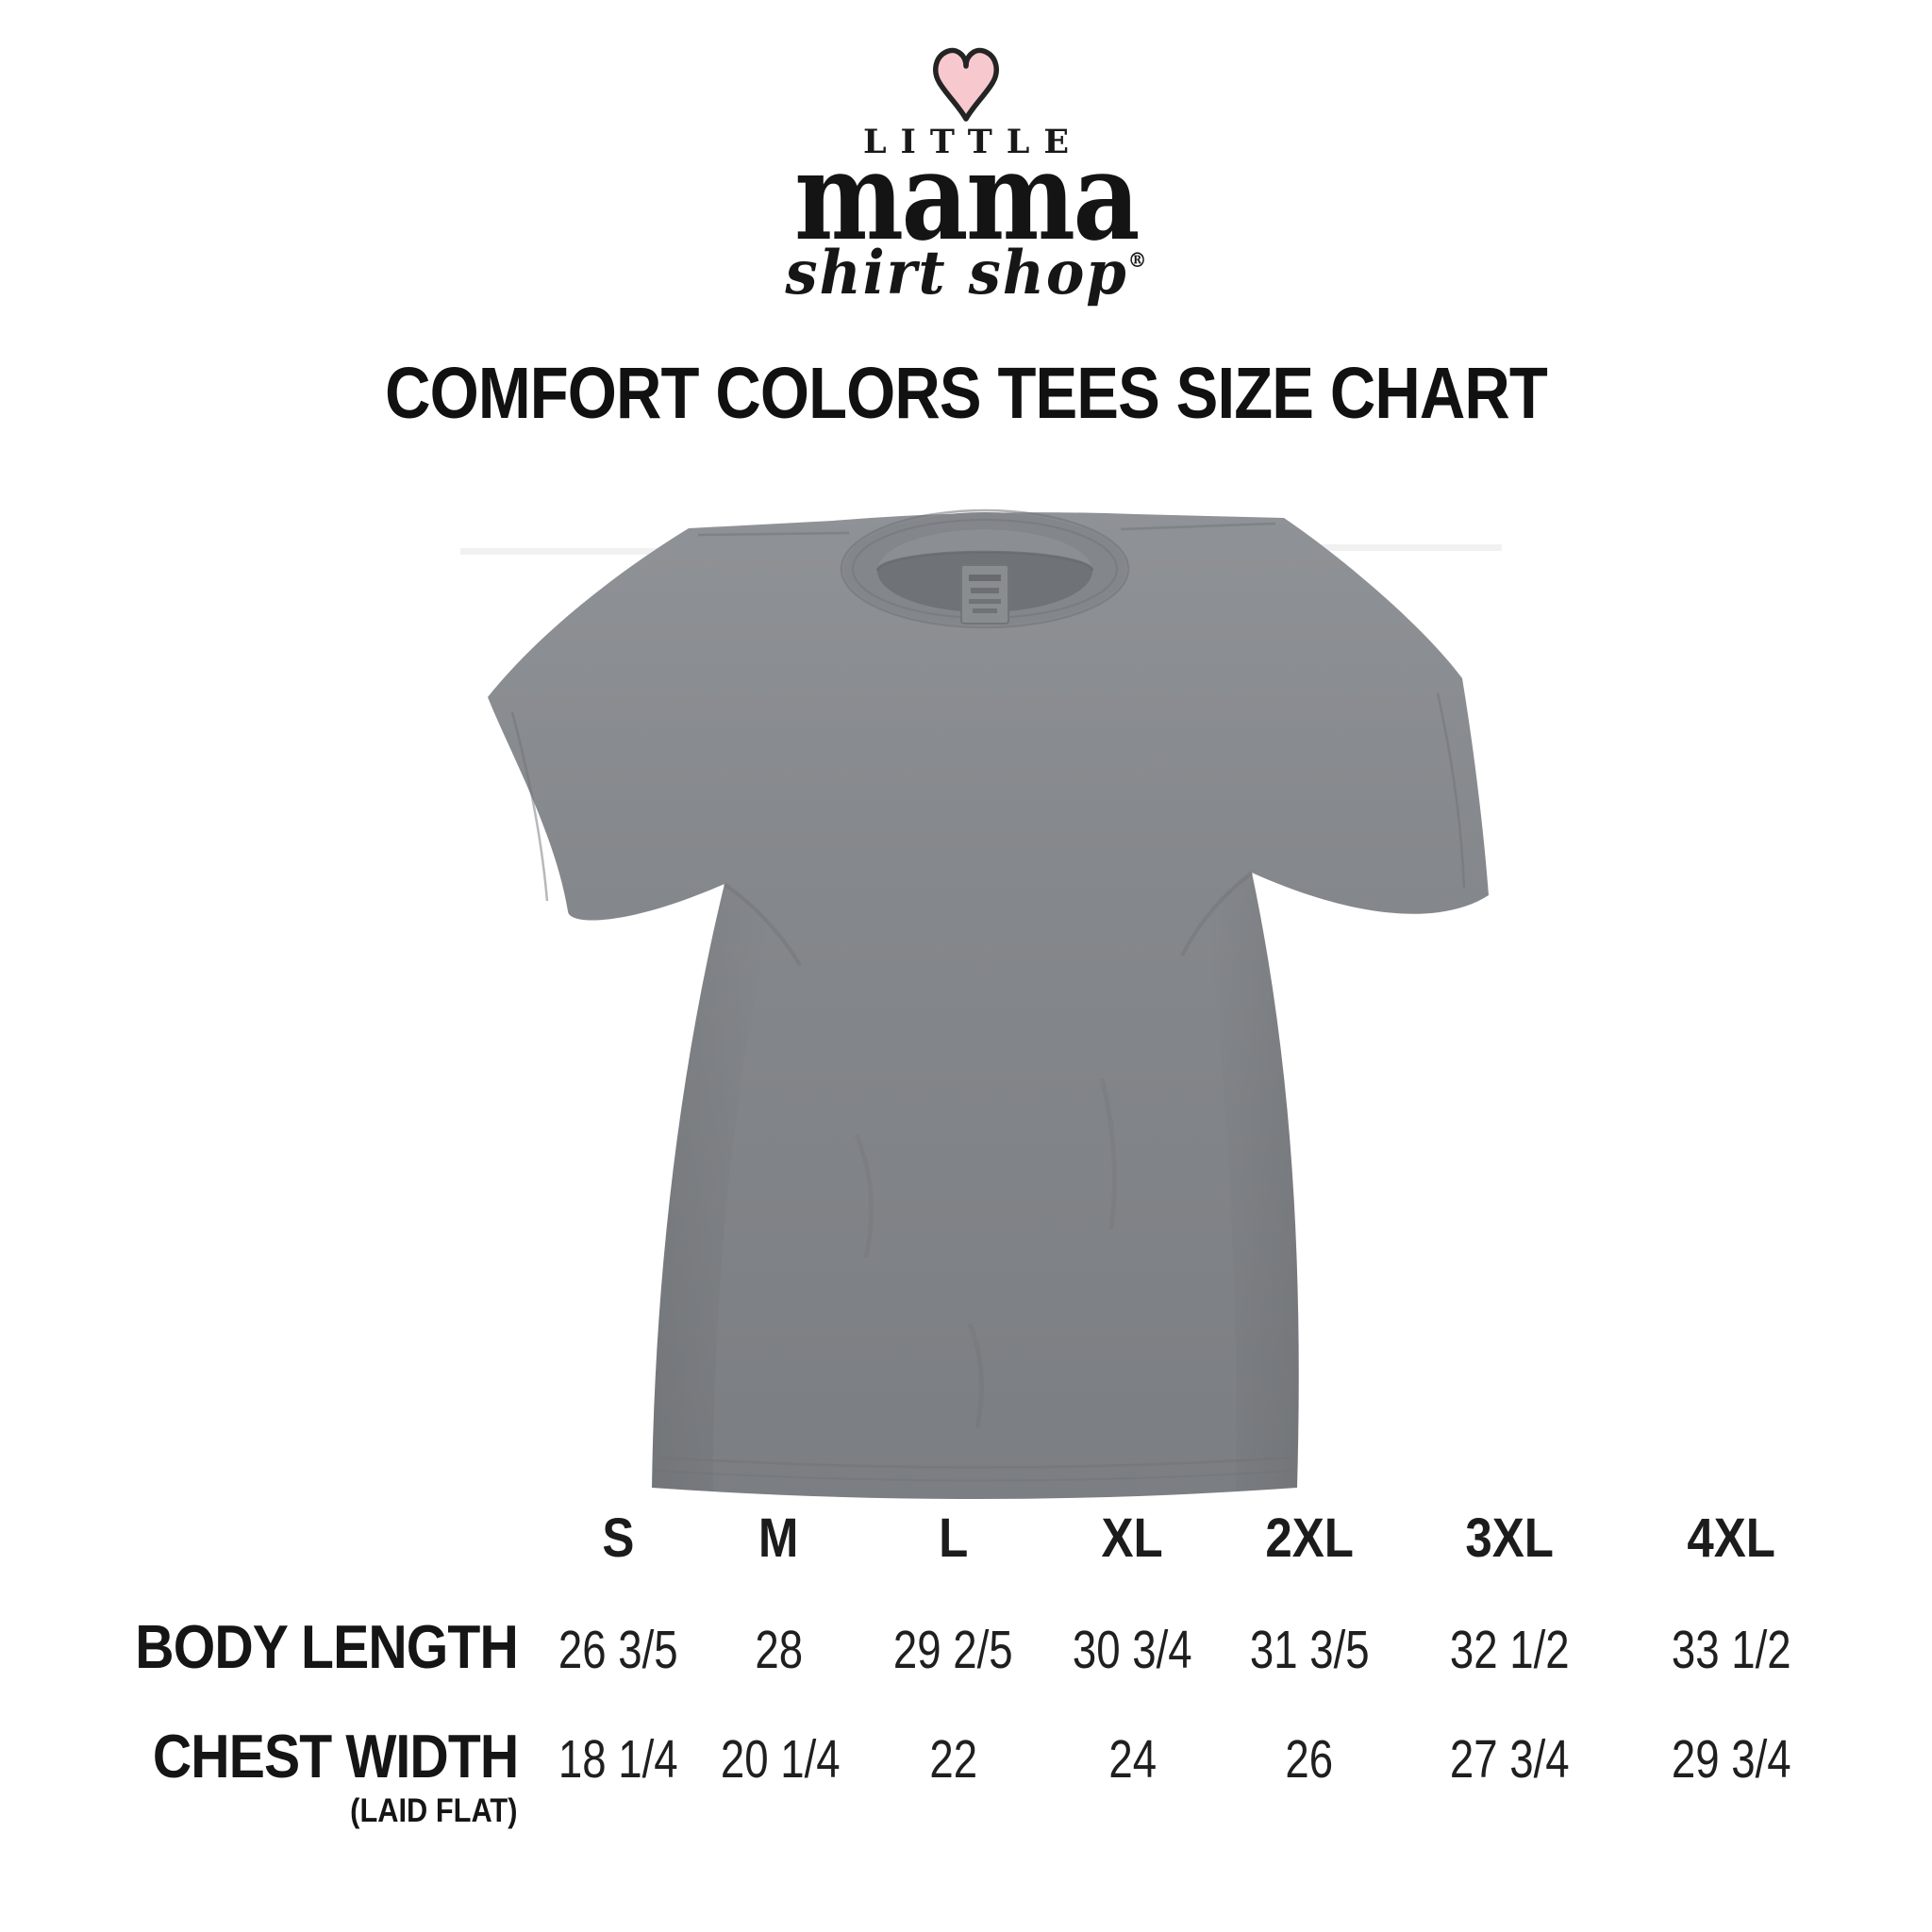 Image resolution: width=1932 pixels, height=1932 pixels. What do you see at coordinates (1510, 1650) in the screenshot?
I see `body-length-3xl: 32 1/2` at bounding box center [1510, 1650].